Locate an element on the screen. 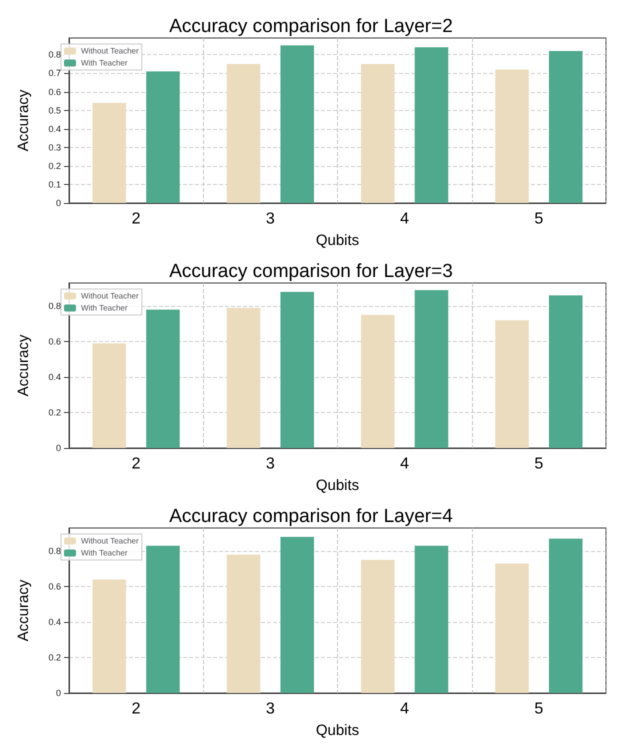 The height and width of the screenshot is (751, 622). y-tick-label: 0.5 is located at coordinates (54, 110).